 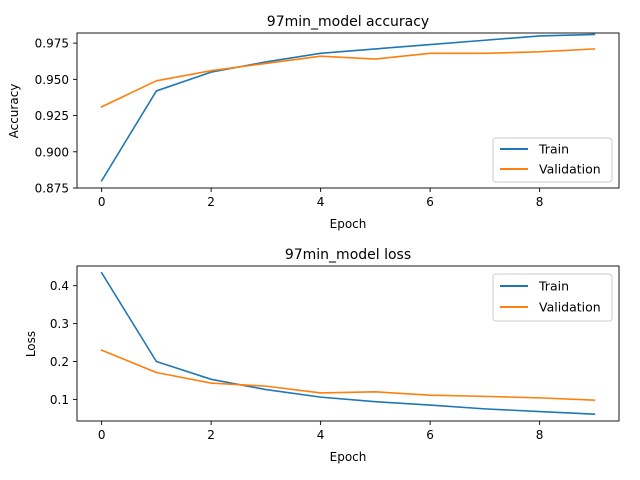 I want to click on loss-xtick-label: 6, so click(x=430, y=435).